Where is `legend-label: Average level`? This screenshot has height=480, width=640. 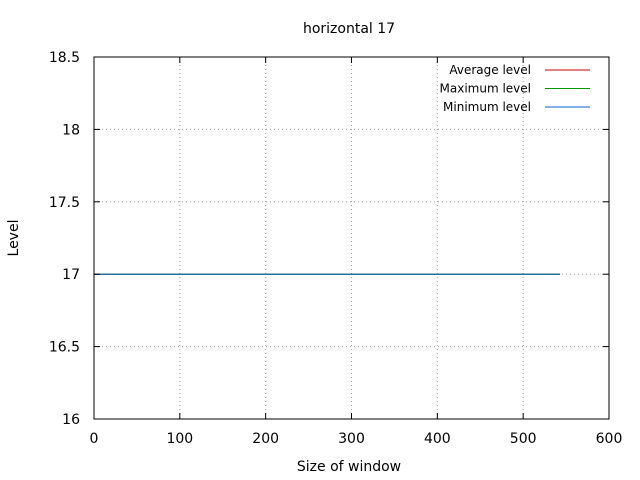
legend-label: Average level is located at coordinates (490, 70).